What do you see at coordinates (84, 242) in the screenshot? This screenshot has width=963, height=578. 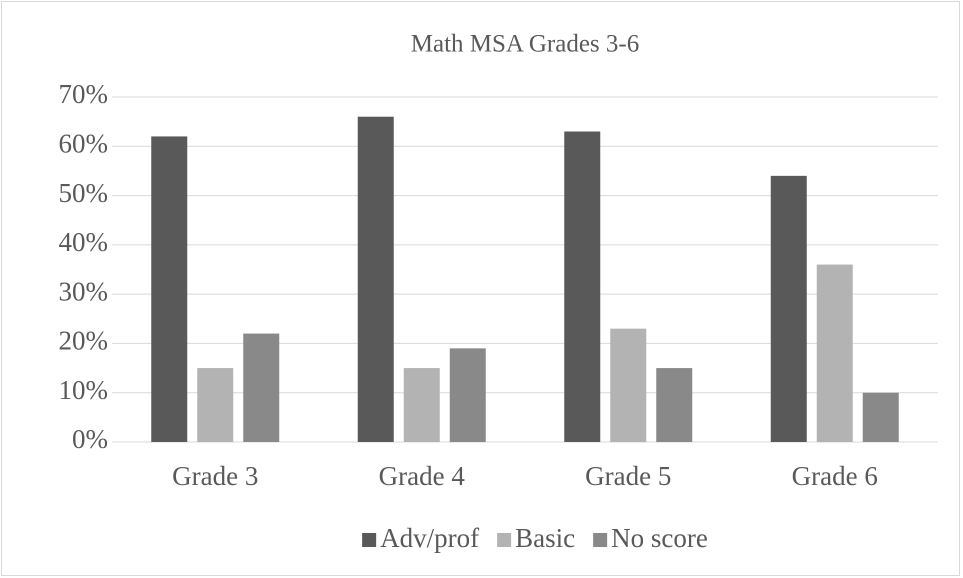 I see `y-tick-label: 40%` at bounding box center [84, 242].